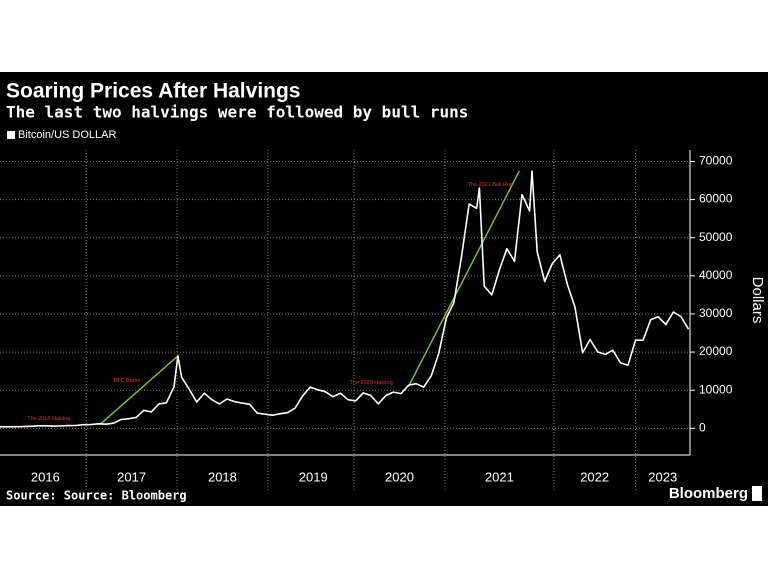 The image size is (768, 576). I want to click on x-tick-label: 2018, so click(222, 476).